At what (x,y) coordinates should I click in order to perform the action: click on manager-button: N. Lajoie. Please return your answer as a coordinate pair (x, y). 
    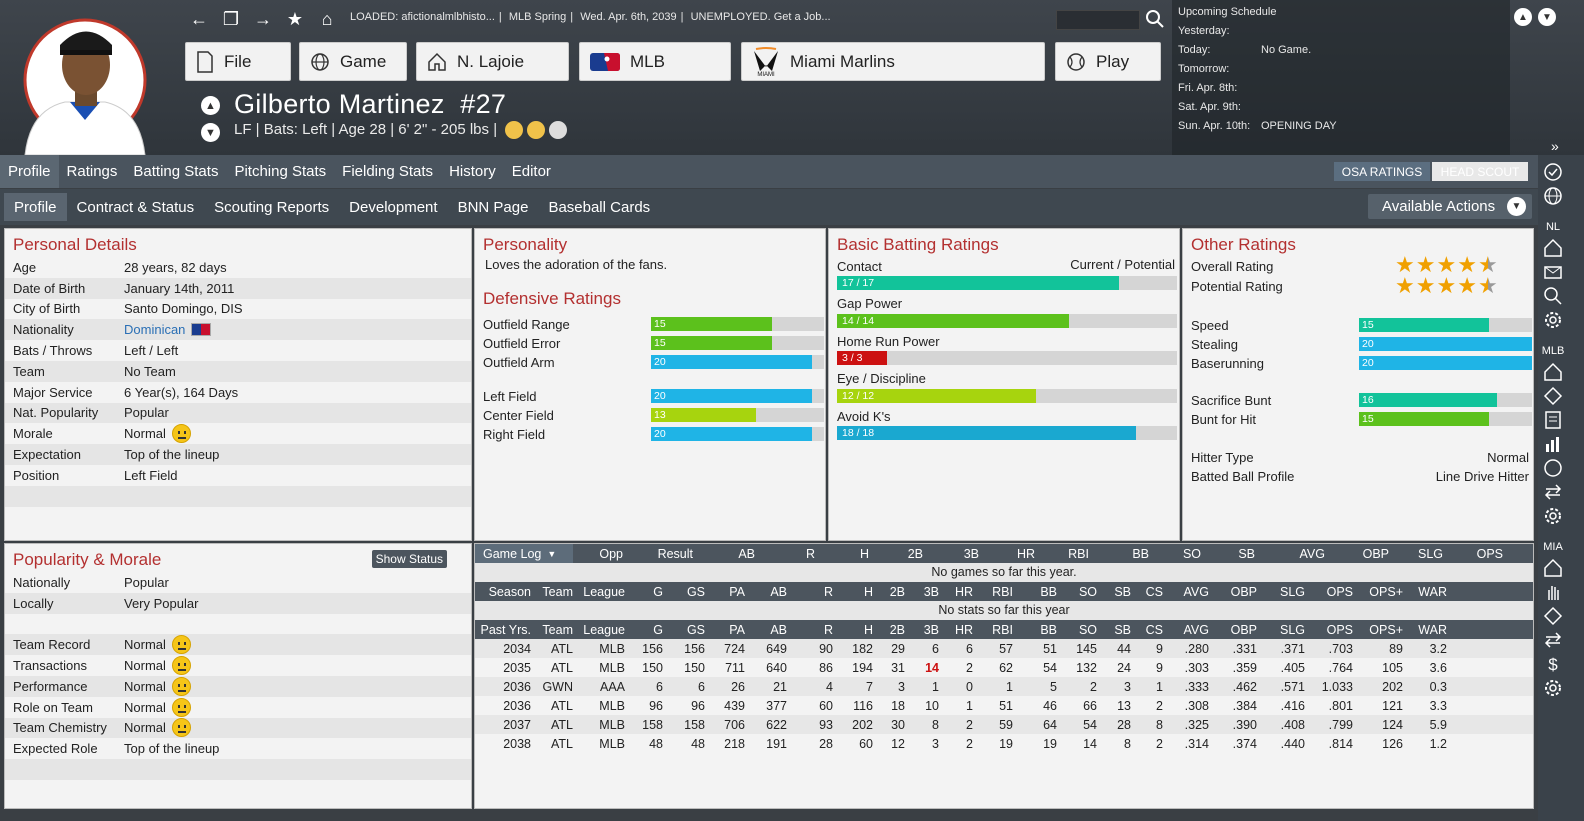
    Looking at the image, I should click on (492, 61).